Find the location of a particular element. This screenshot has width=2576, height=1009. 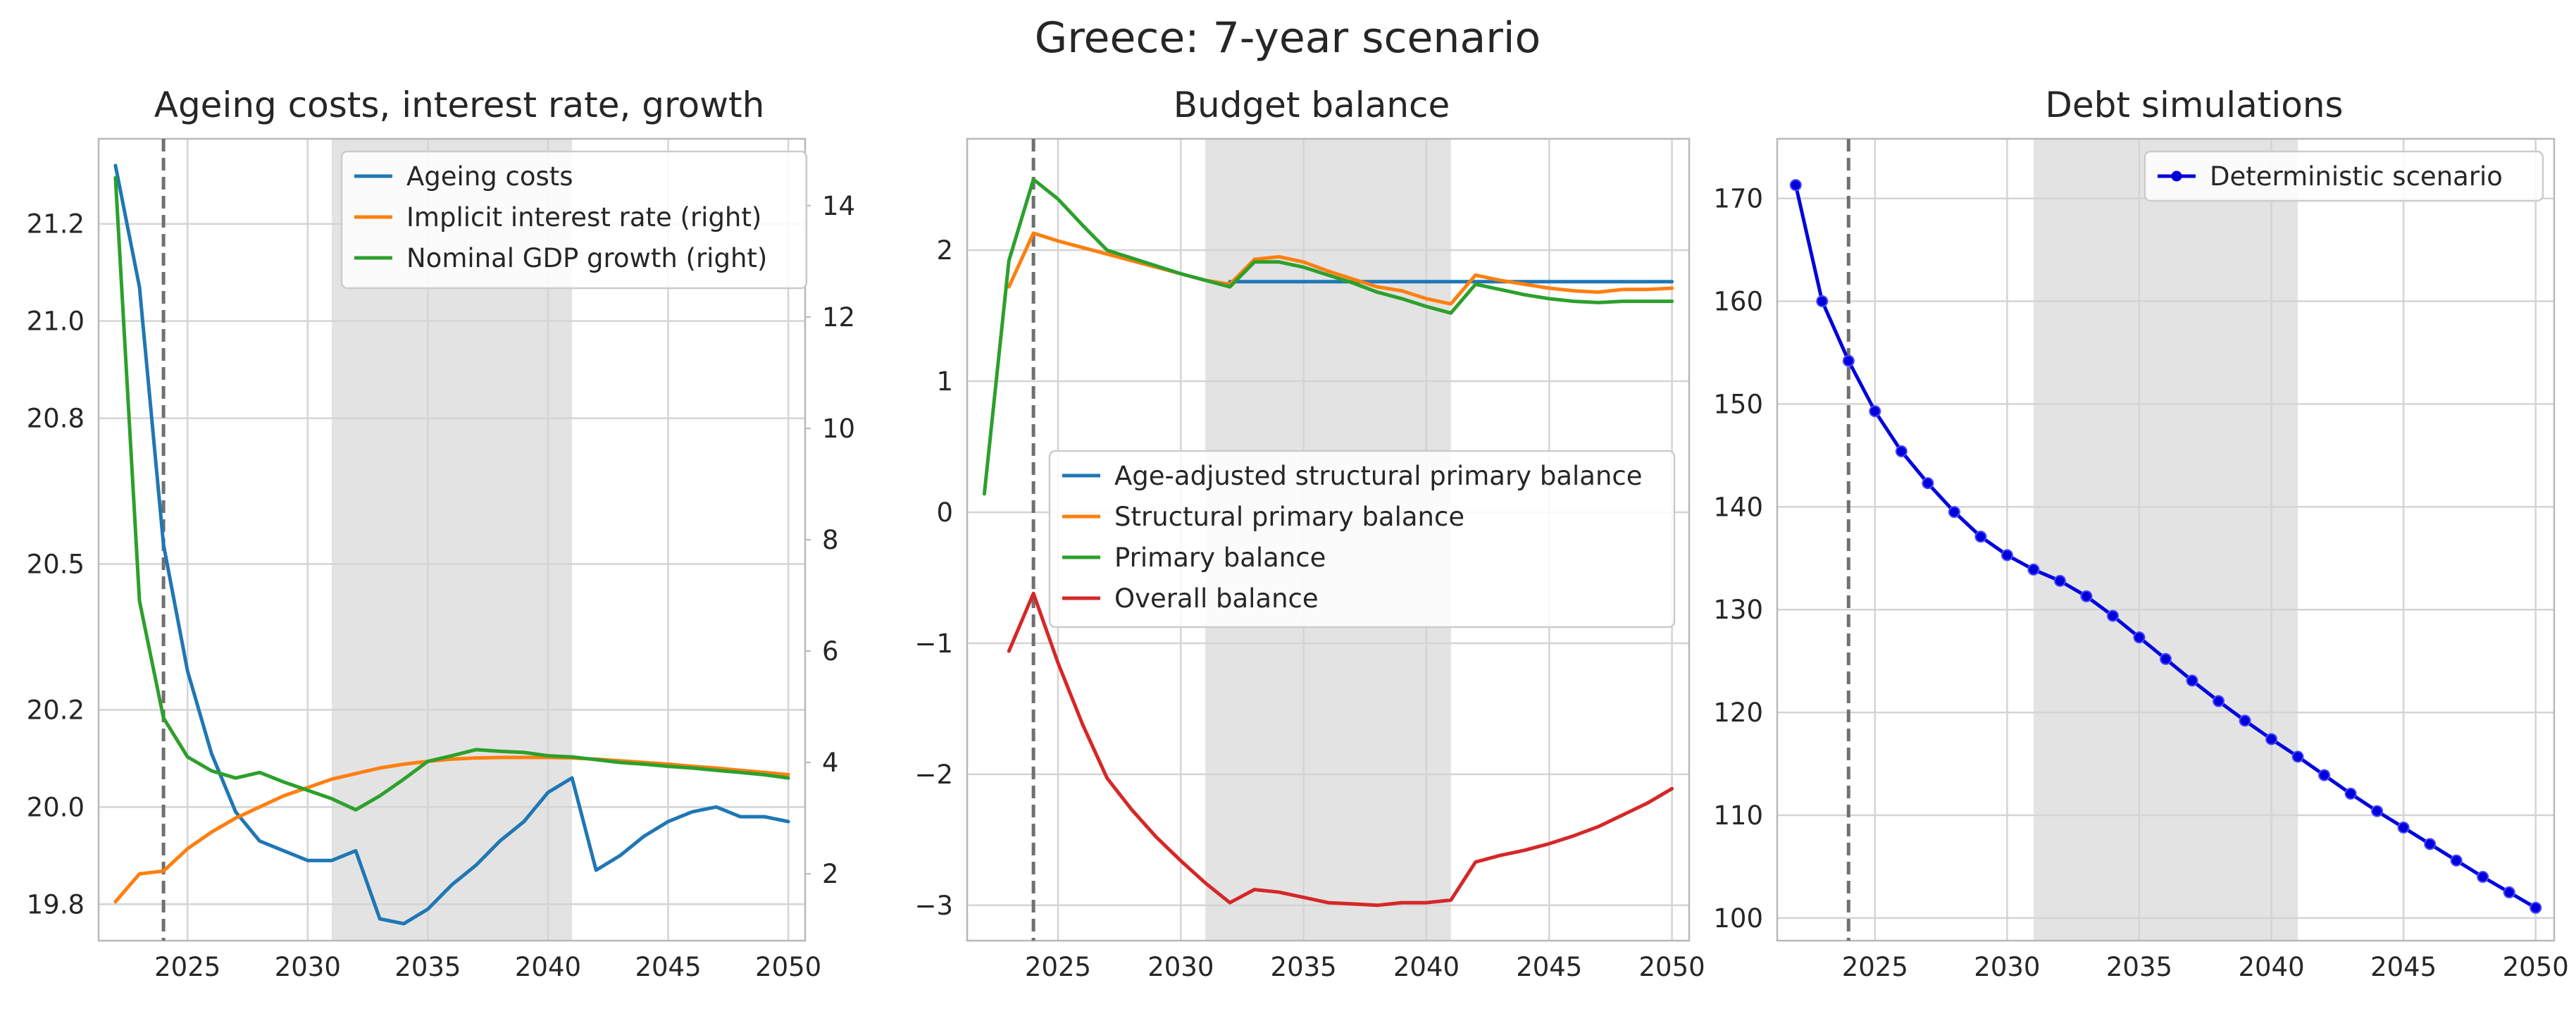

y-tick-label: 170 is located at coordinates (1738, 199).